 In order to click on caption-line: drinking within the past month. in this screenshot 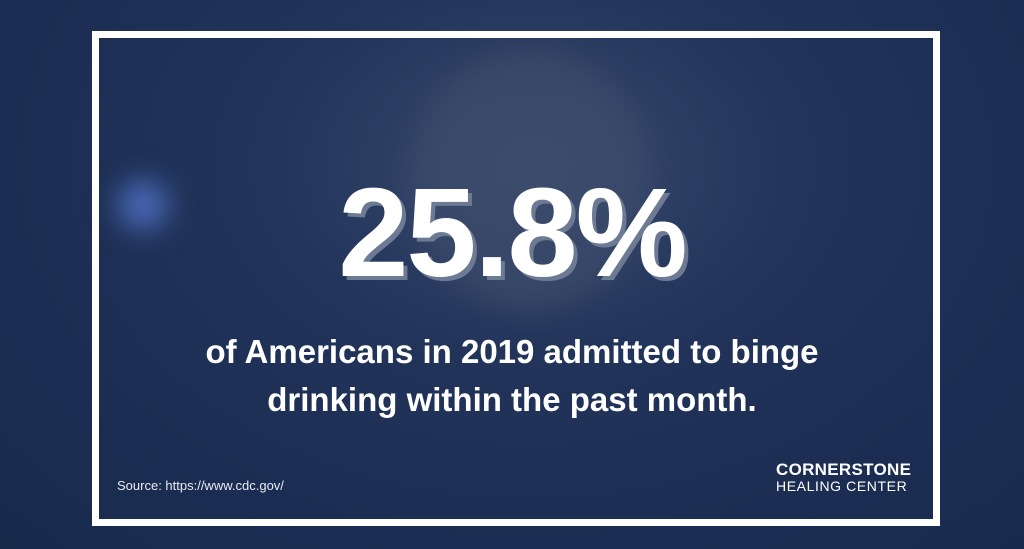, I will do `click(512, 399)`.